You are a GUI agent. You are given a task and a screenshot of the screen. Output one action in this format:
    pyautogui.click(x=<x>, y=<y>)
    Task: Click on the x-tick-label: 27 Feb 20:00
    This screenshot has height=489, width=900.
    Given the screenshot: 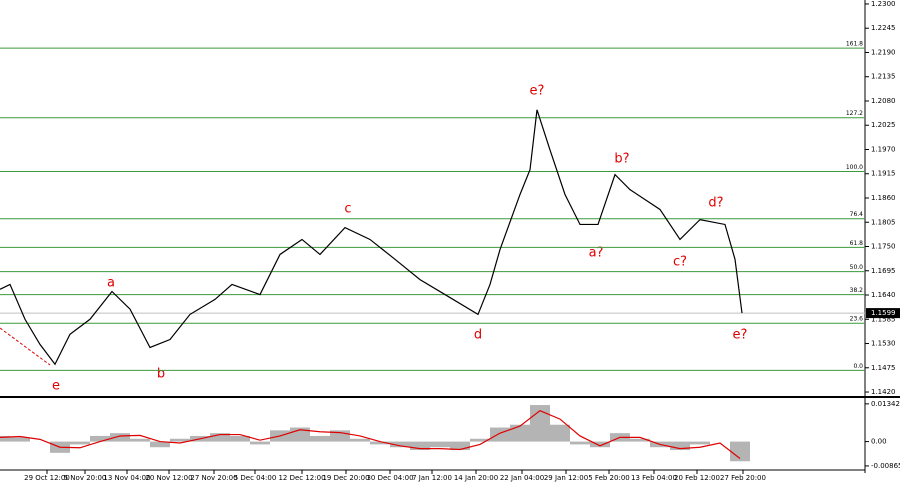 What is the action you would take?
    pyautogui.click(x=743, y=478)
    